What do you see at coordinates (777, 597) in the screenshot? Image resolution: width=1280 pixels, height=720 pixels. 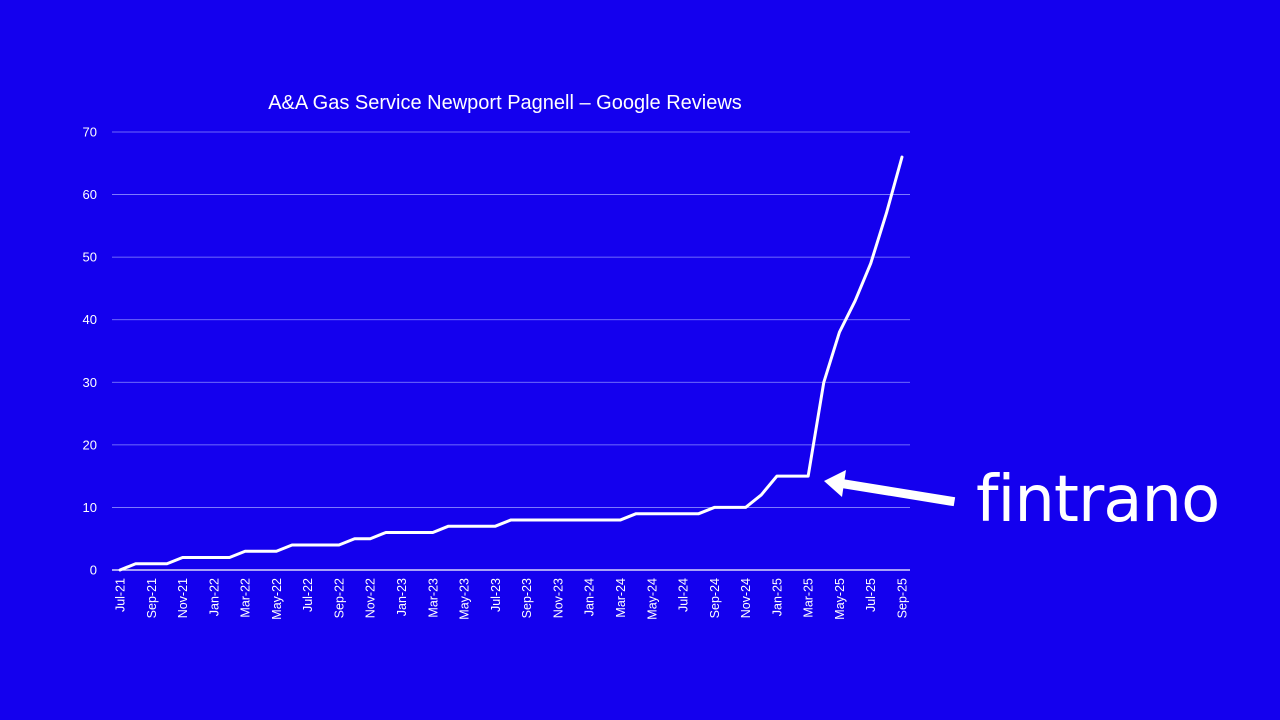 I see `x-tick-label: Jan-25` at bounding box center [777, 597].